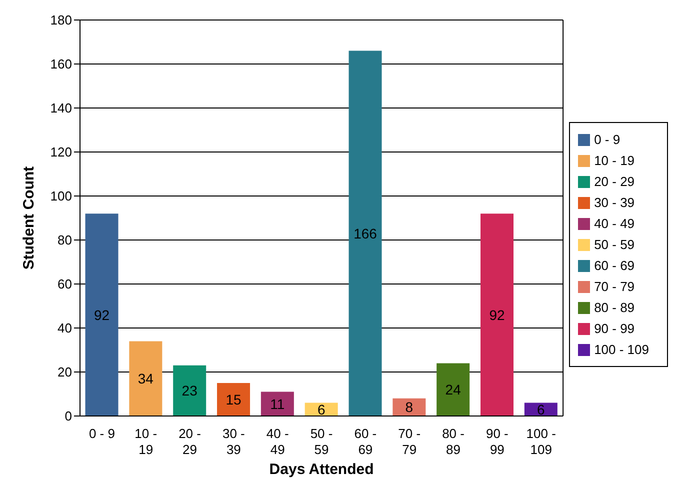 The width and height of the screenshot is (678, 490). What do you see at coordinates (146, 378) in the screenshot?
I see `data-label: 34` at bounding box center [146, 378].